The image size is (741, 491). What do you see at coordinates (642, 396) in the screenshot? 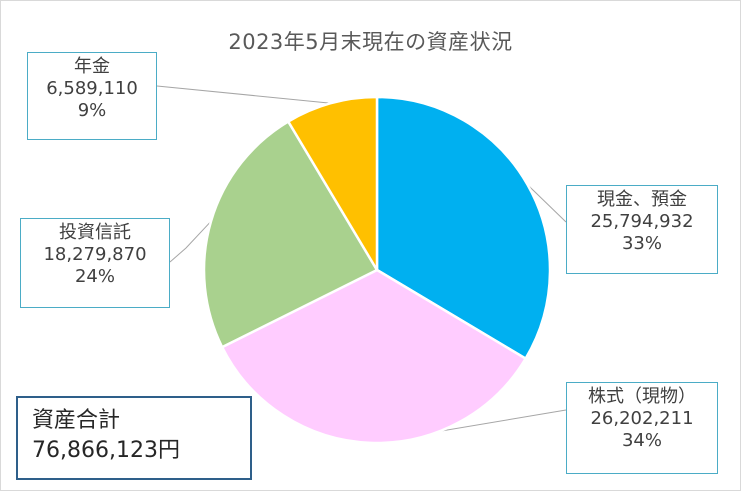
I see `slice-label-name: 株式（現物）` at bounding box center [642, 396].